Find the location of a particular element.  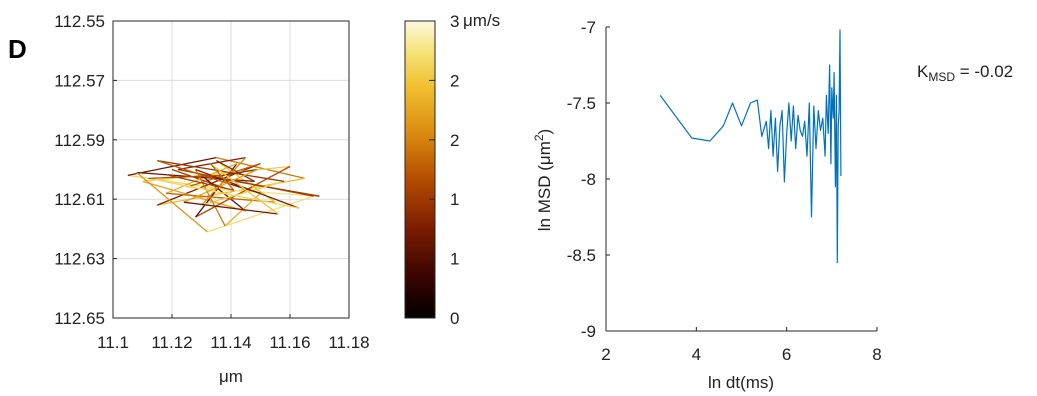

trajectory-y-tick-label: 112.65 is located at coordinates (79, 318).